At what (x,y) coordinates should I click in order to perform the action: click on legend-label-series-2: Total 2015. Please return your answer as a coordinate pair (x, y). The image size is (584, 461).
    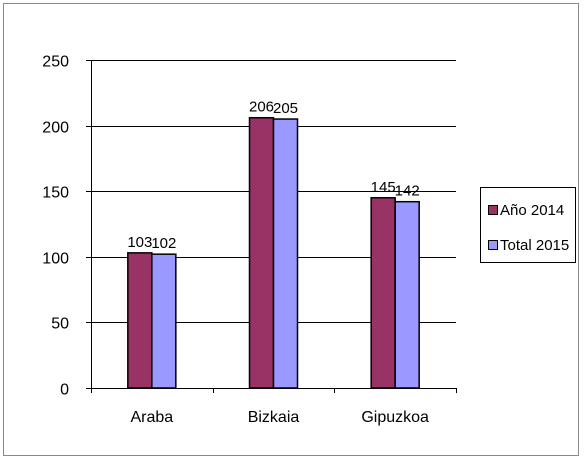
    Looking at the image, I should click on (535, 245).